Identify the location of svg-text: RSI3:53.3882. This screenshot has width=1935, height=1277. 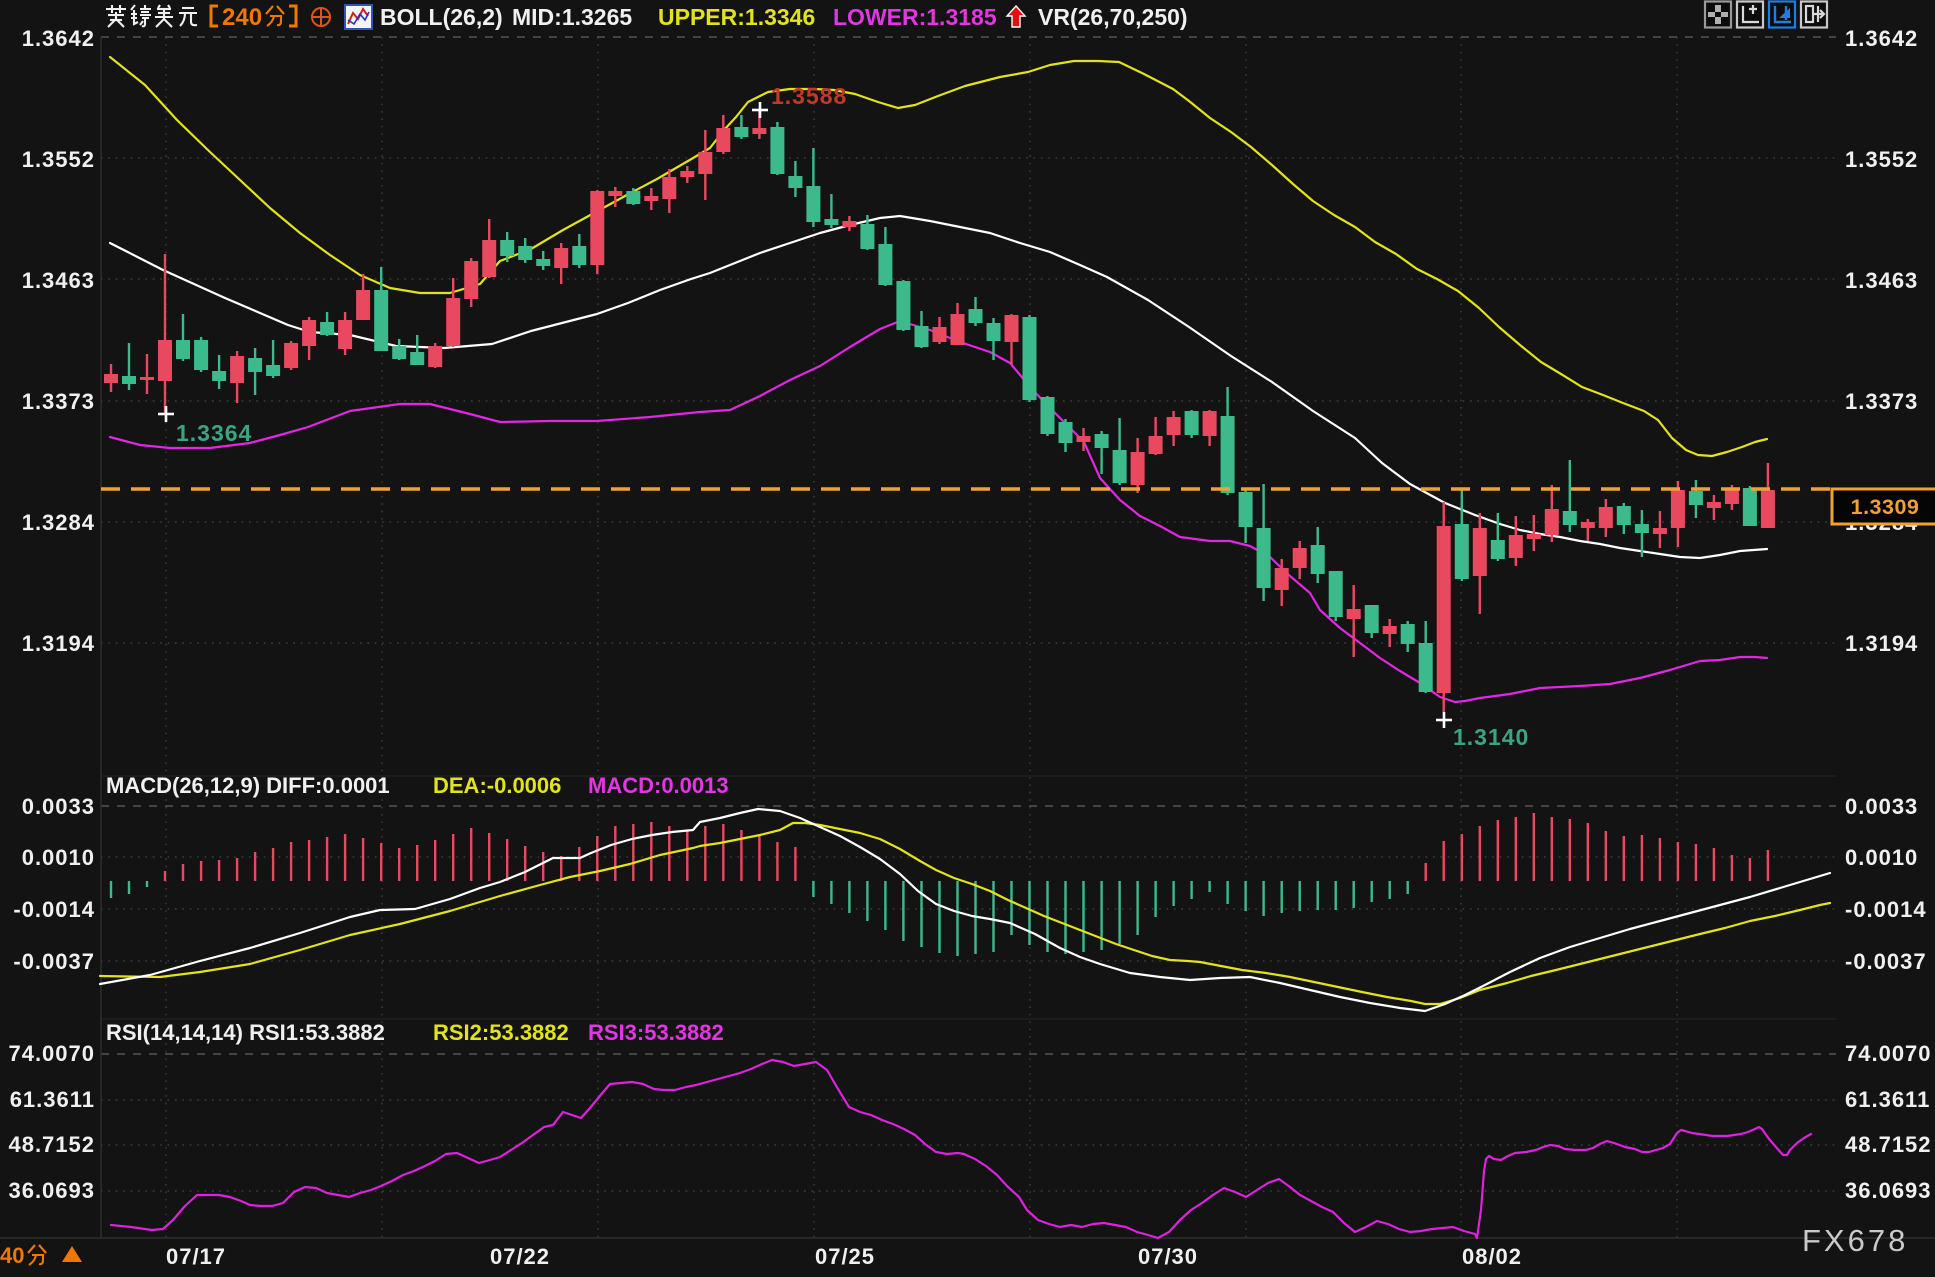
(656, 1032).